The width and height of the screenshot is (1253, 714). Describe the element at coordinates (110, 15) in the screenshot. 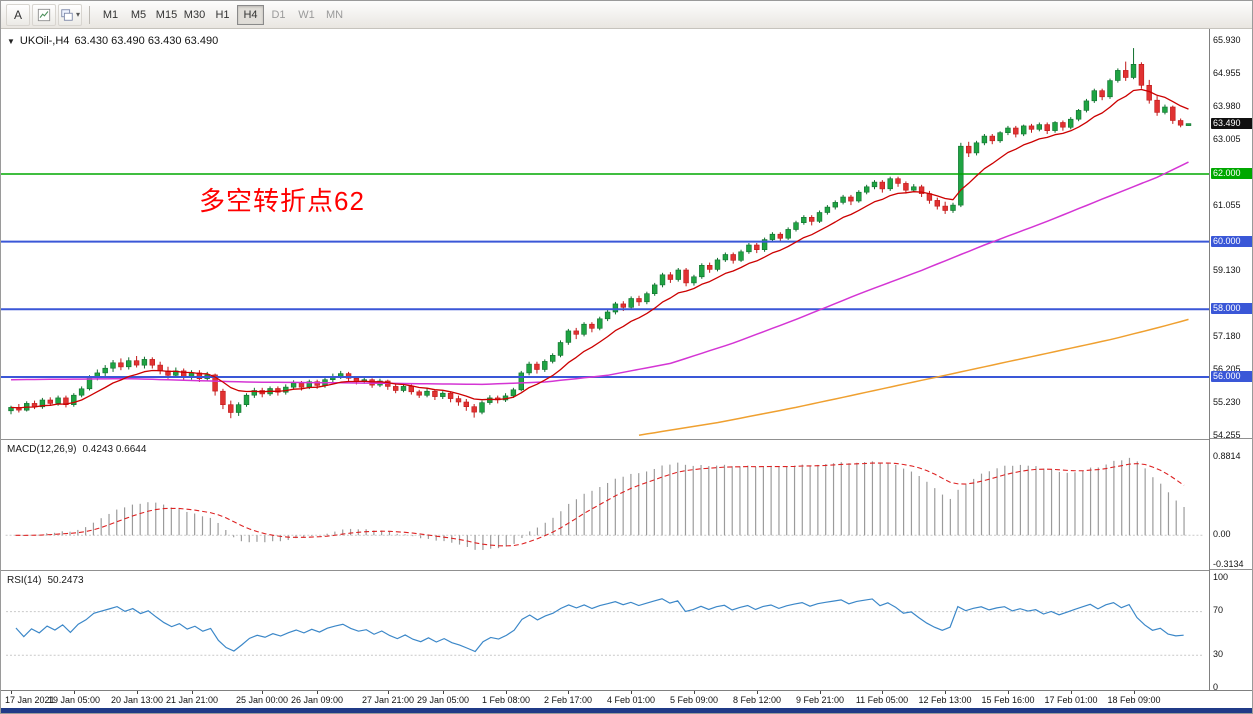

I see `timeframe-m1-button: M1` at that location.